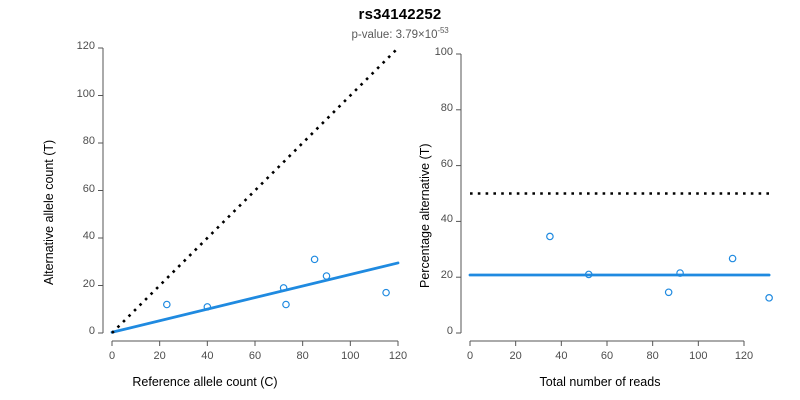 The image size is (800, 400). Describe the element at coordinates (443, 30) in the screenshot. I see `pvalue-exponent: -53` at that location.